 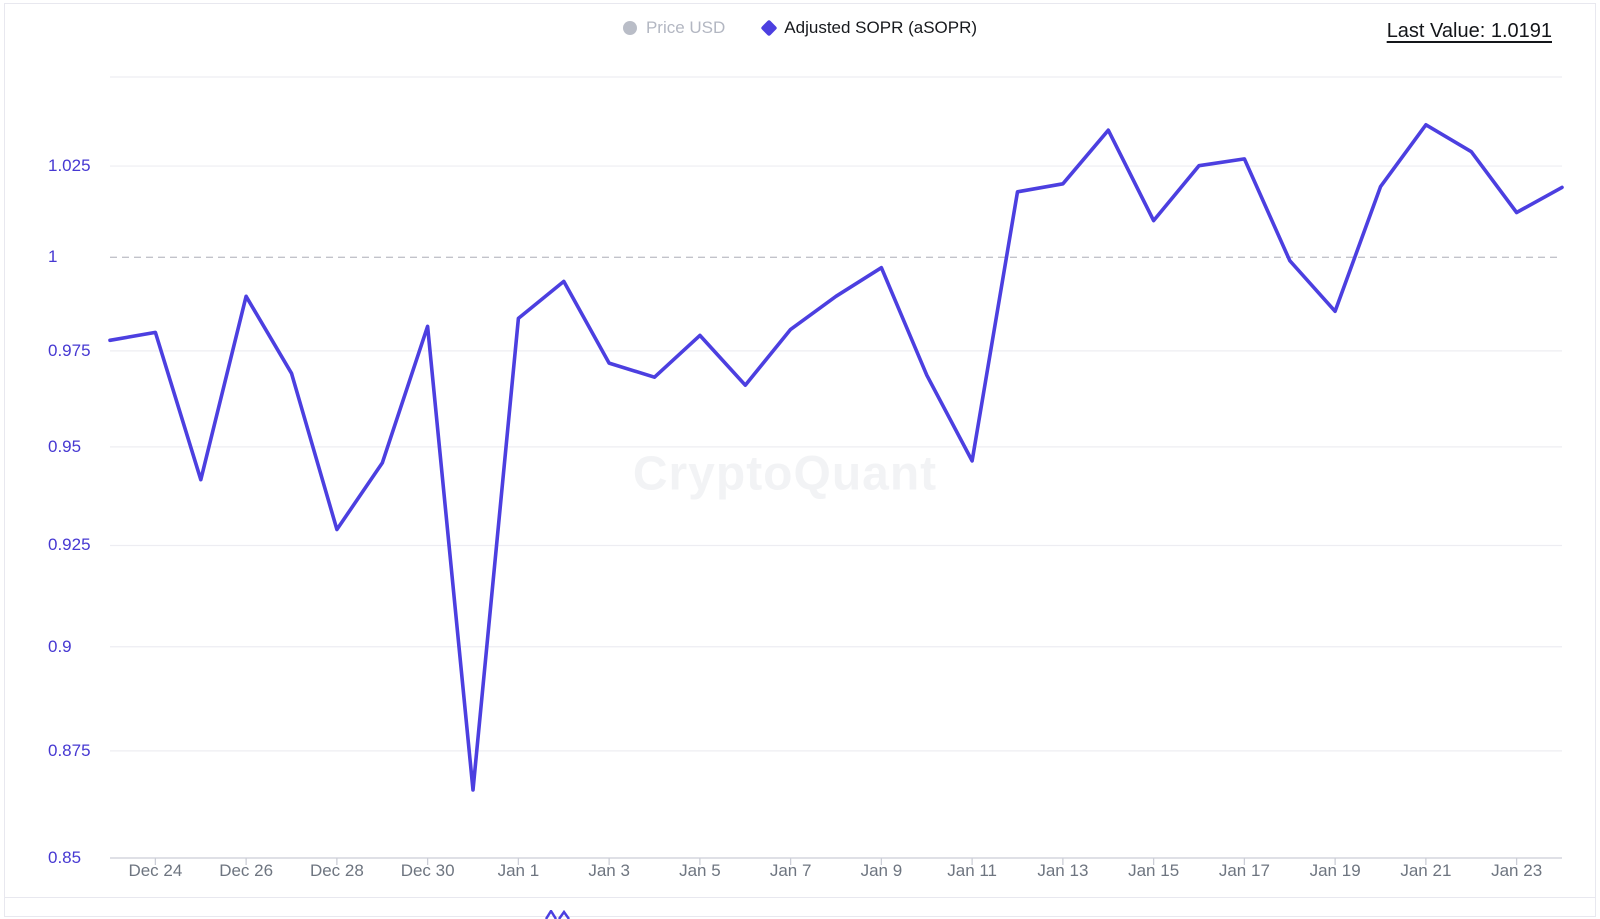 I want to click on x-tick-label: Dec 26, so click(x=246, y=870).